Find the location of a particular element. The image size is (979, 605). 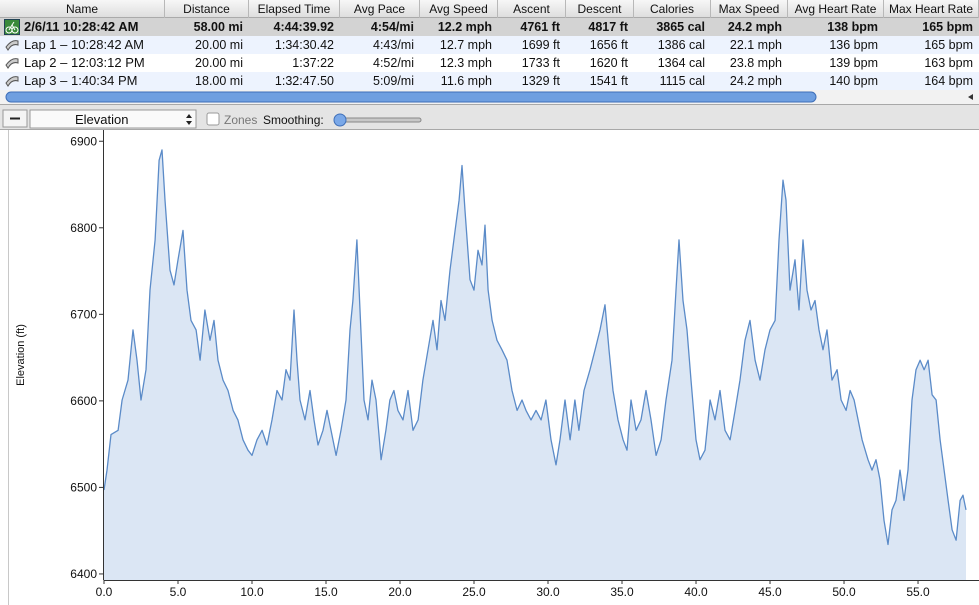

table-cell: 1:34:30.42 is located at coordinates (304, 45).